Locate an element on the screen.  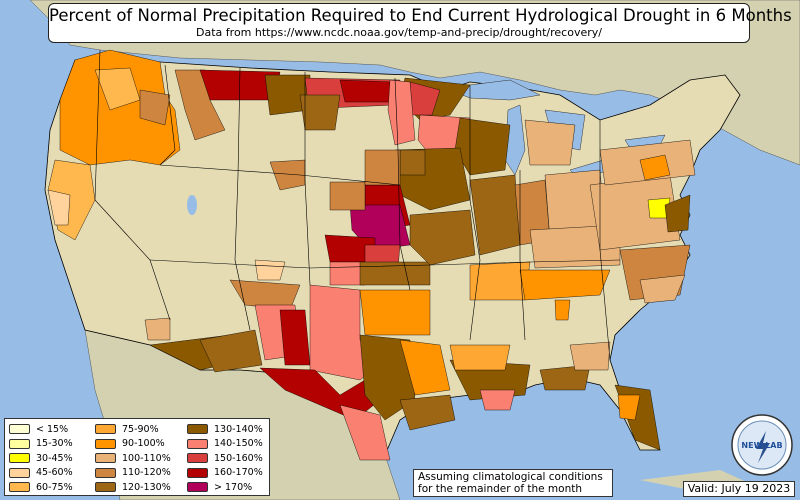
area-fl-orange is located at coordinates (629, 407).